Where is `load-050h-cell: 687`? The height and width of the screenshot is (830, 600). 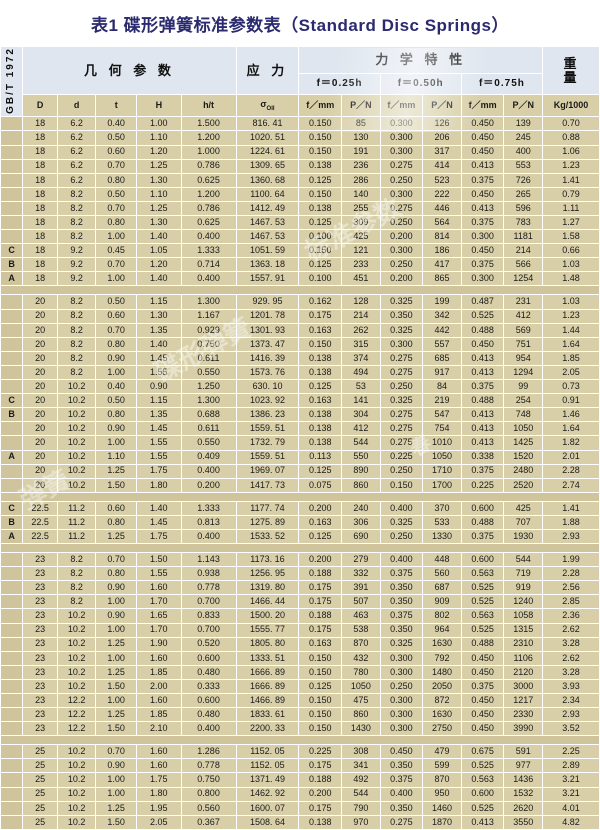
load-050h-cell: 687 is located at coordinates (442, 588).